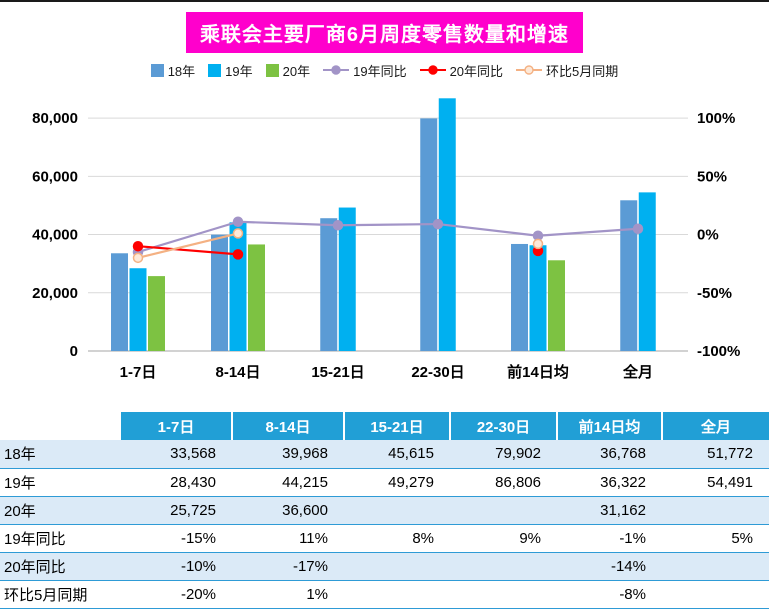 The width and height of the screenshot is (769, 609). What do you see at coordinates (60, 482) in the screenshot?
I see `row-label: 19年` at bounding box center [60, 482].